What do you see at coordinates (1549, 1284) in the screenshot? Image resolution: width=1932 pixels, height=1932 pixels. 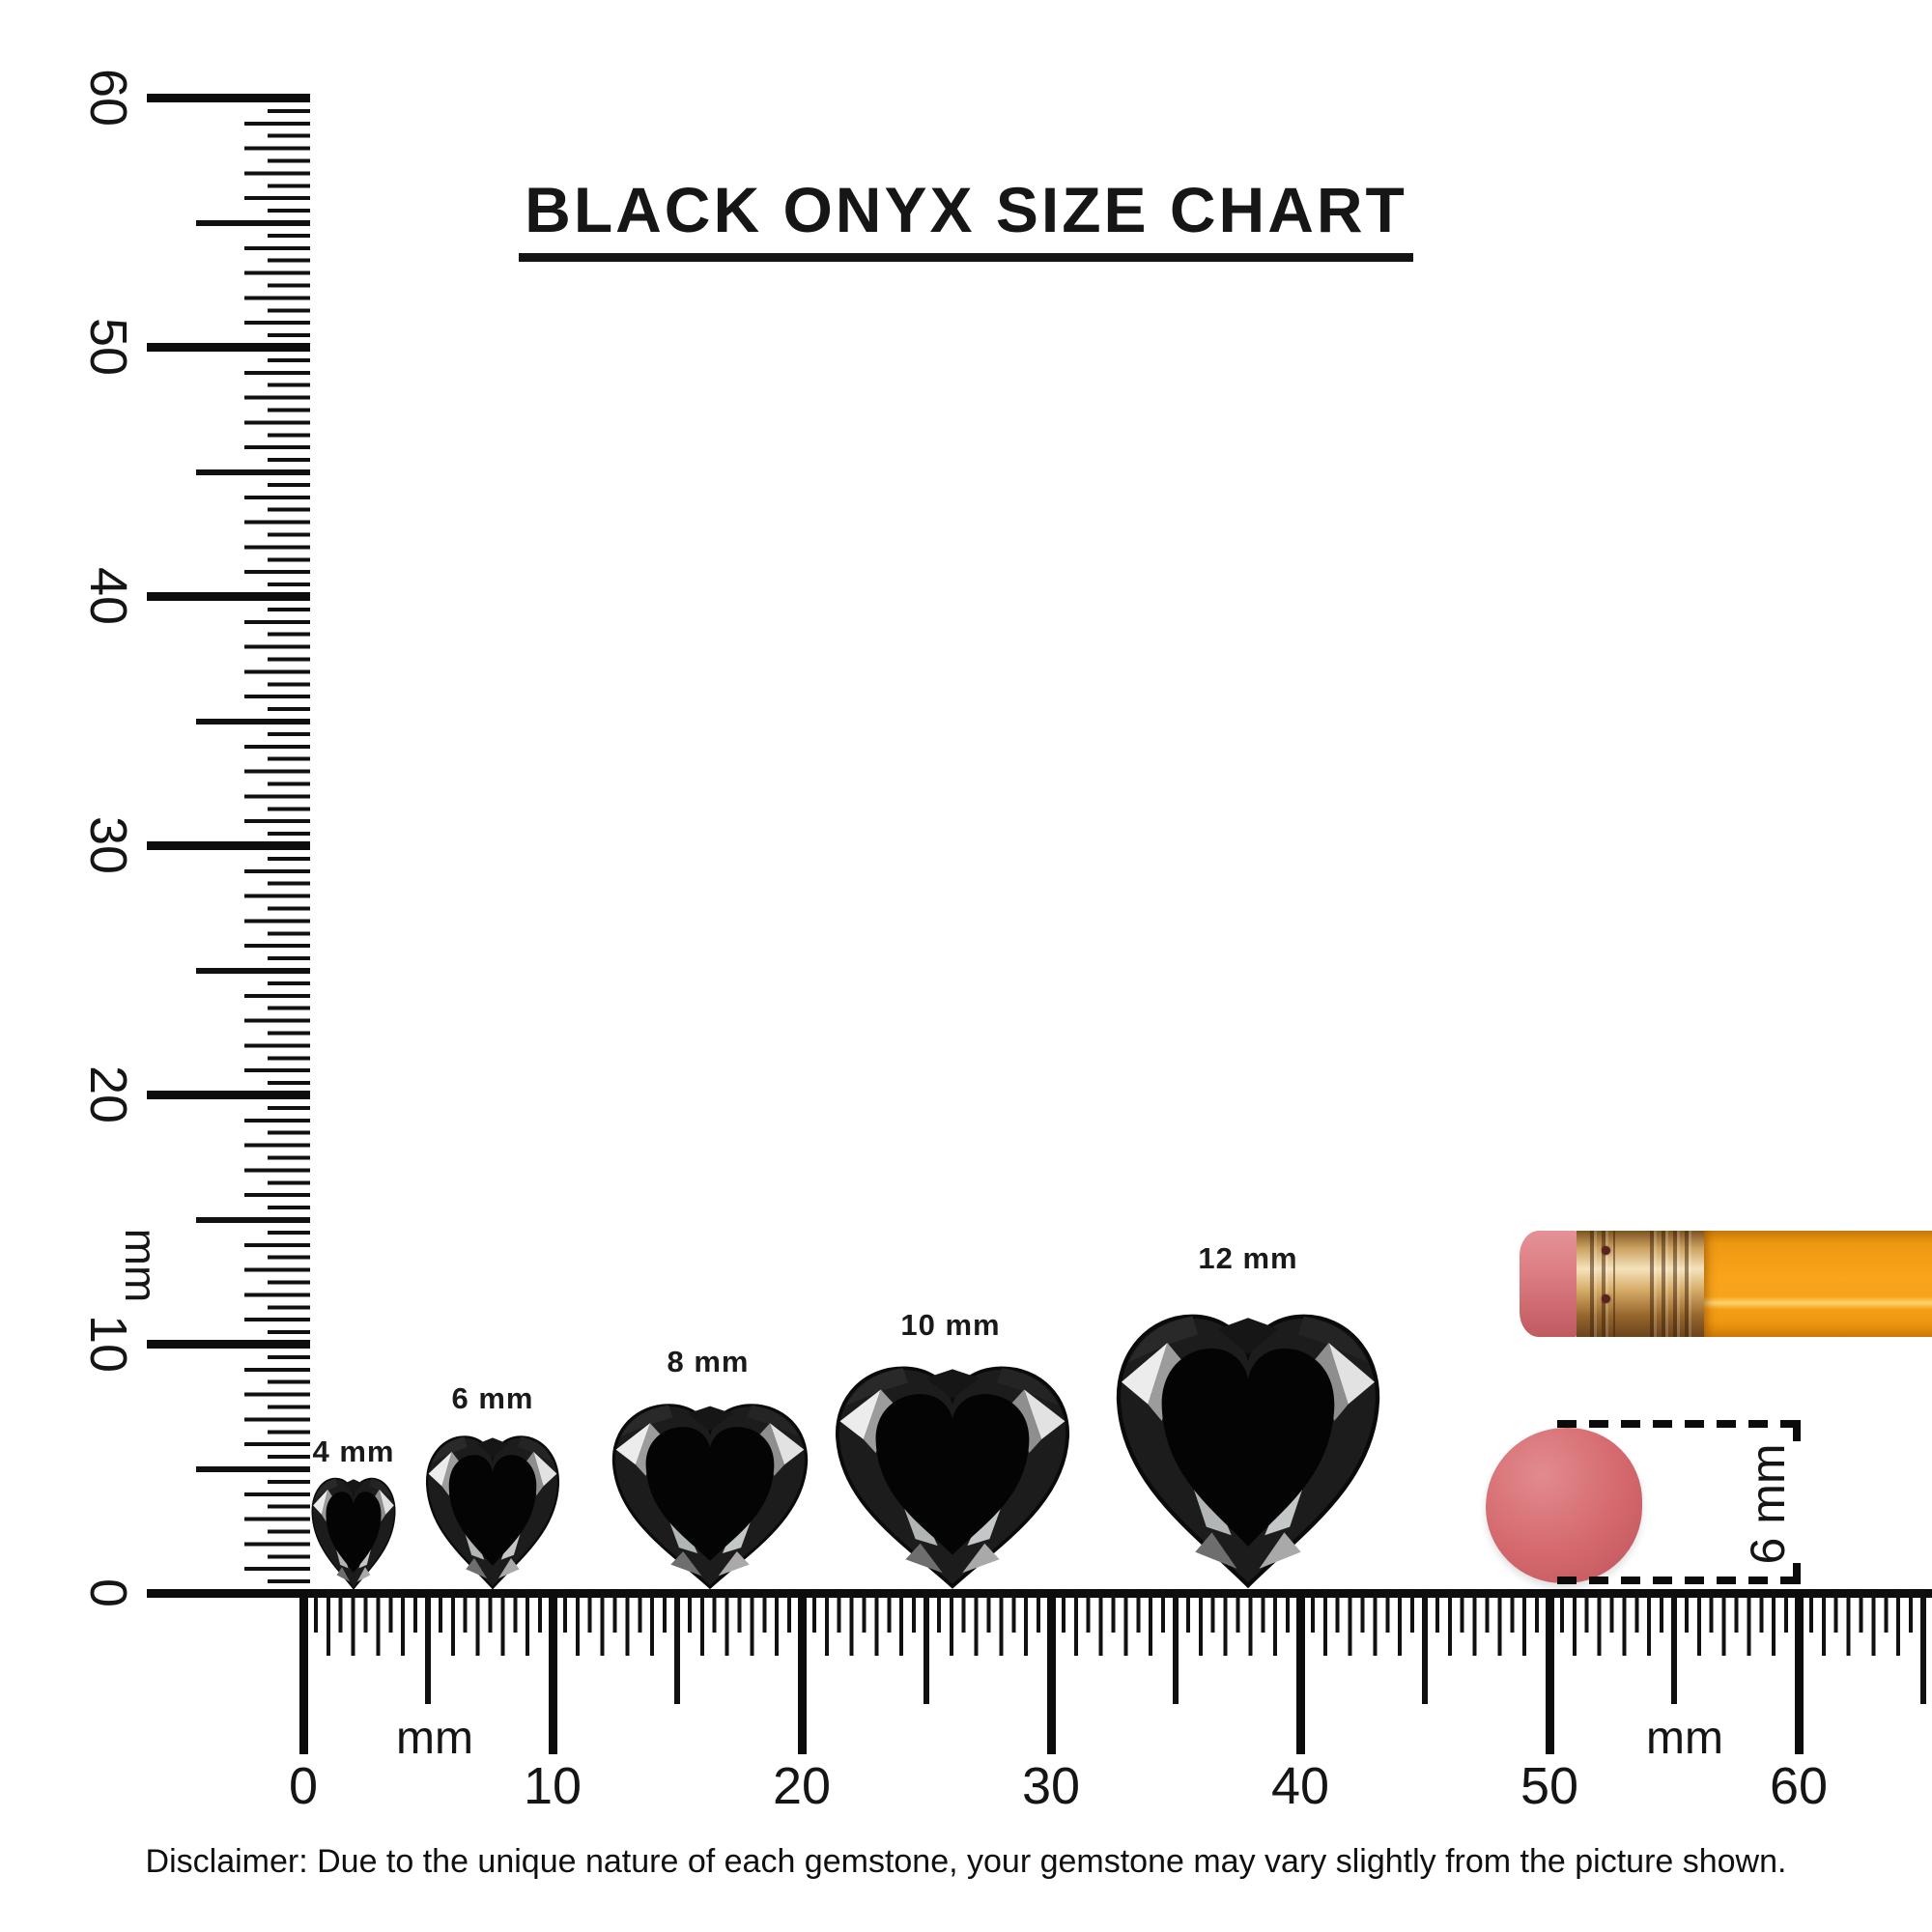 I see `pencil-eraser` at bounding box center [1549, 1284].